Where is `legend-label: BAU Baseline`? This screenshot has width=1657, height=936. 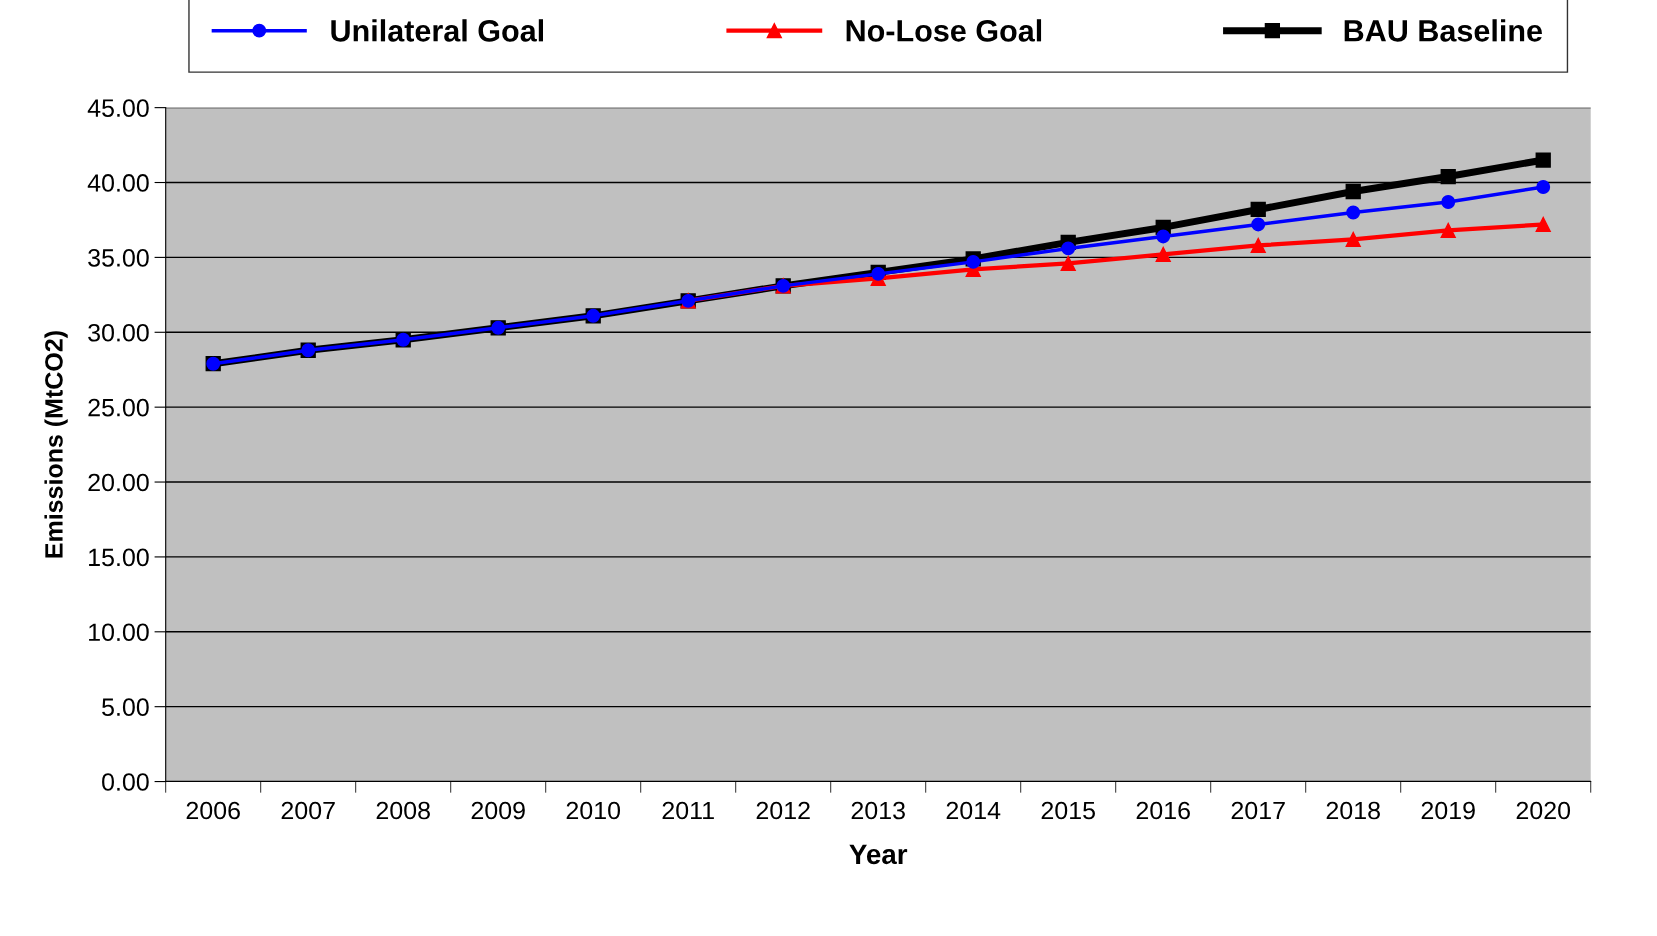 legend-label: BAU Baseline is located at coordinates (1443, 30).